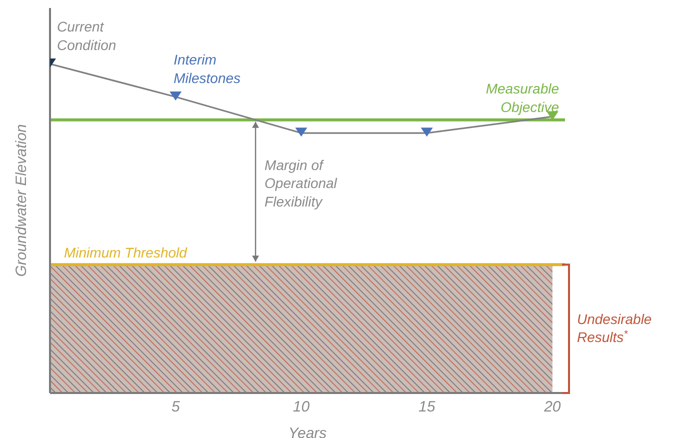 This screenshot has width=675, height=438. Describe the element at coordinates (614, 328) in the screenshot. I see `band-label: Undesirable Results$^{*}$` at that location.